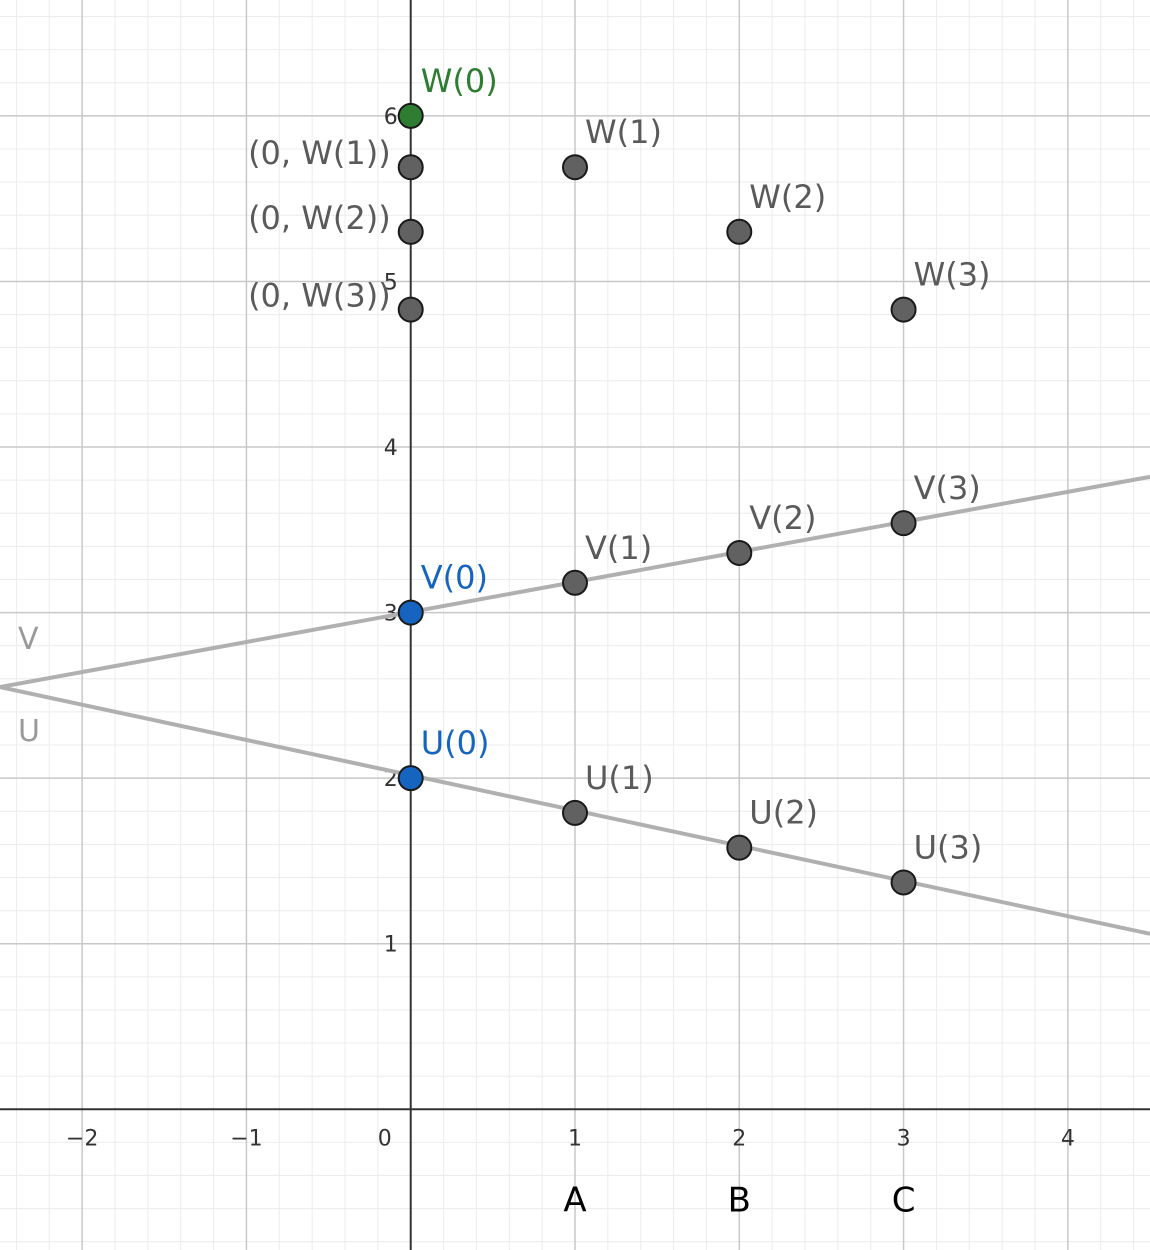 This screenshot has height=1250, width=1150. I want to click on point-label-v-1: V(1), so click(618, 548).